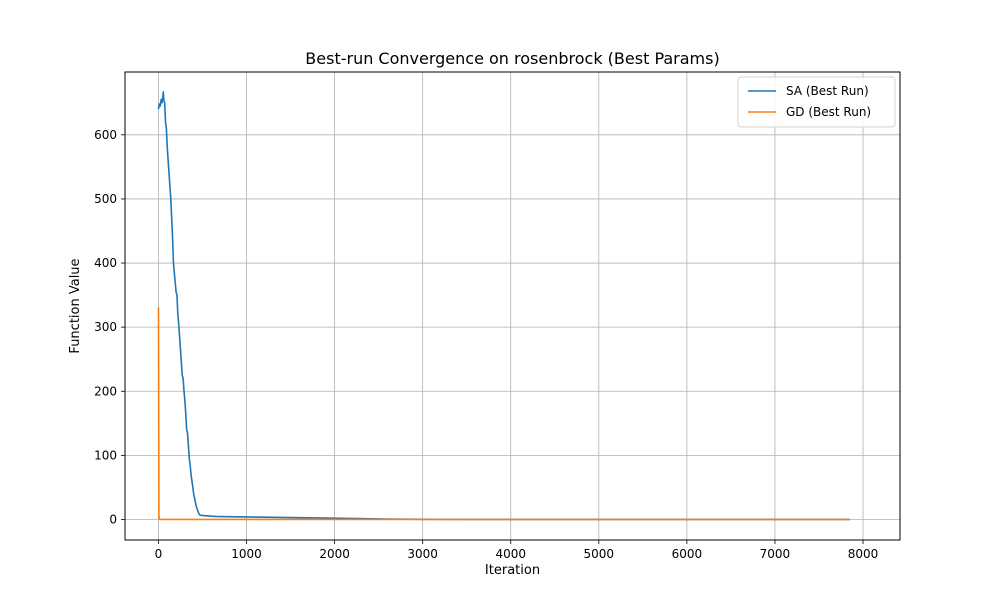 This screenshot has height=600, width=1000. What do you see at coordinates (113, 519) in the screenshot?
I see `y-tick-label: 0` at bounding box center [113, 519].